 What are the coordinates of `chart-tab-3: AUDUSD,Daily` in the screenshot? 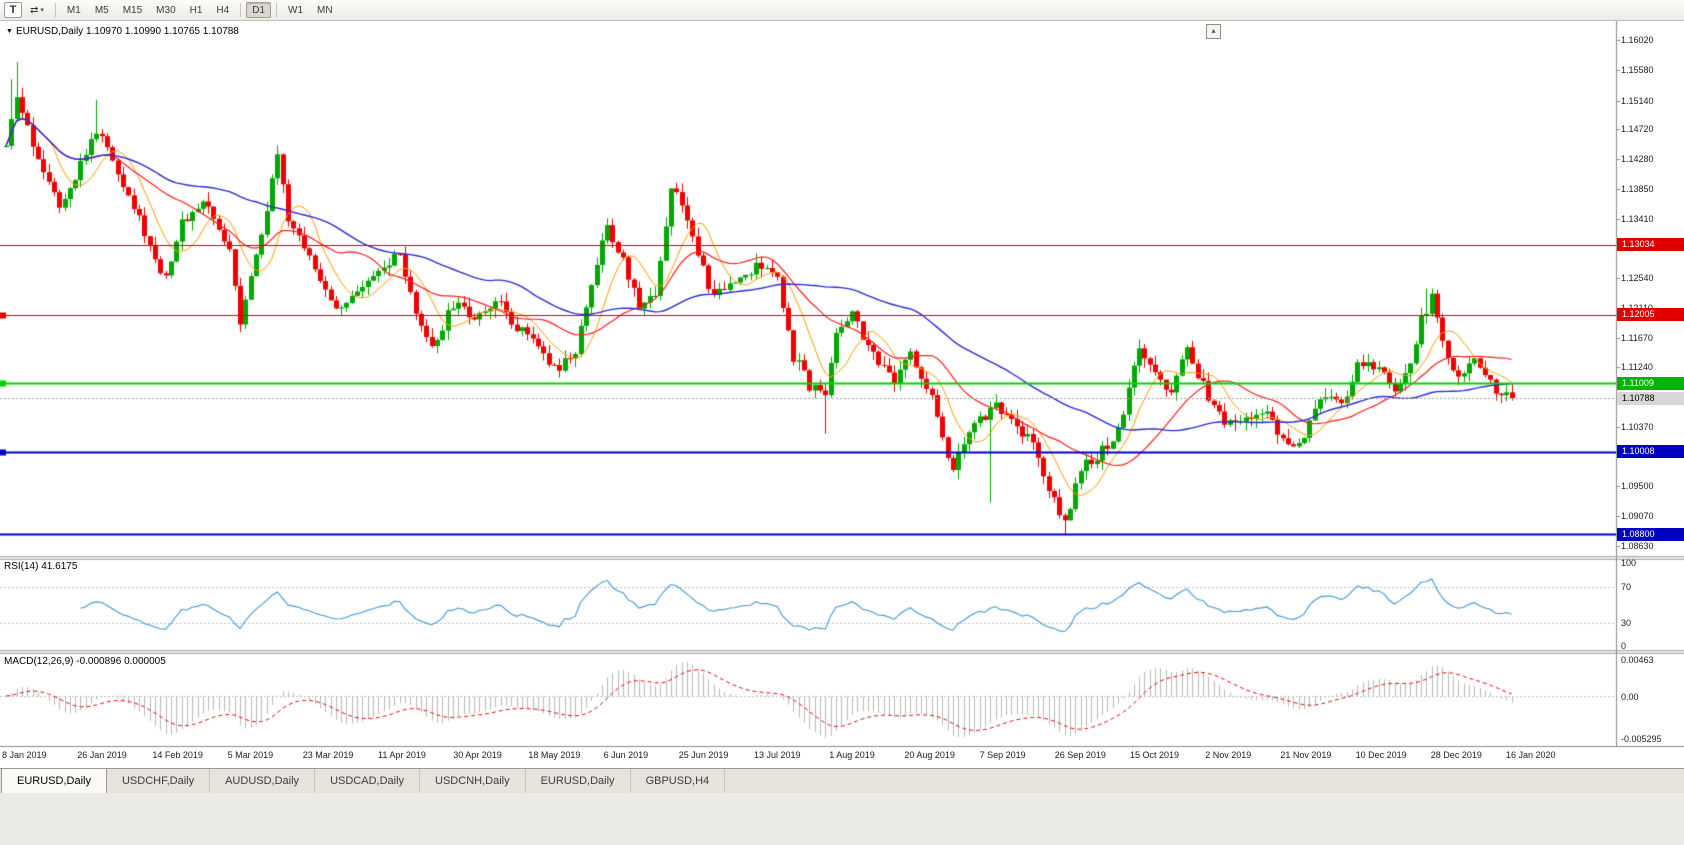 It's located at (263, 781).